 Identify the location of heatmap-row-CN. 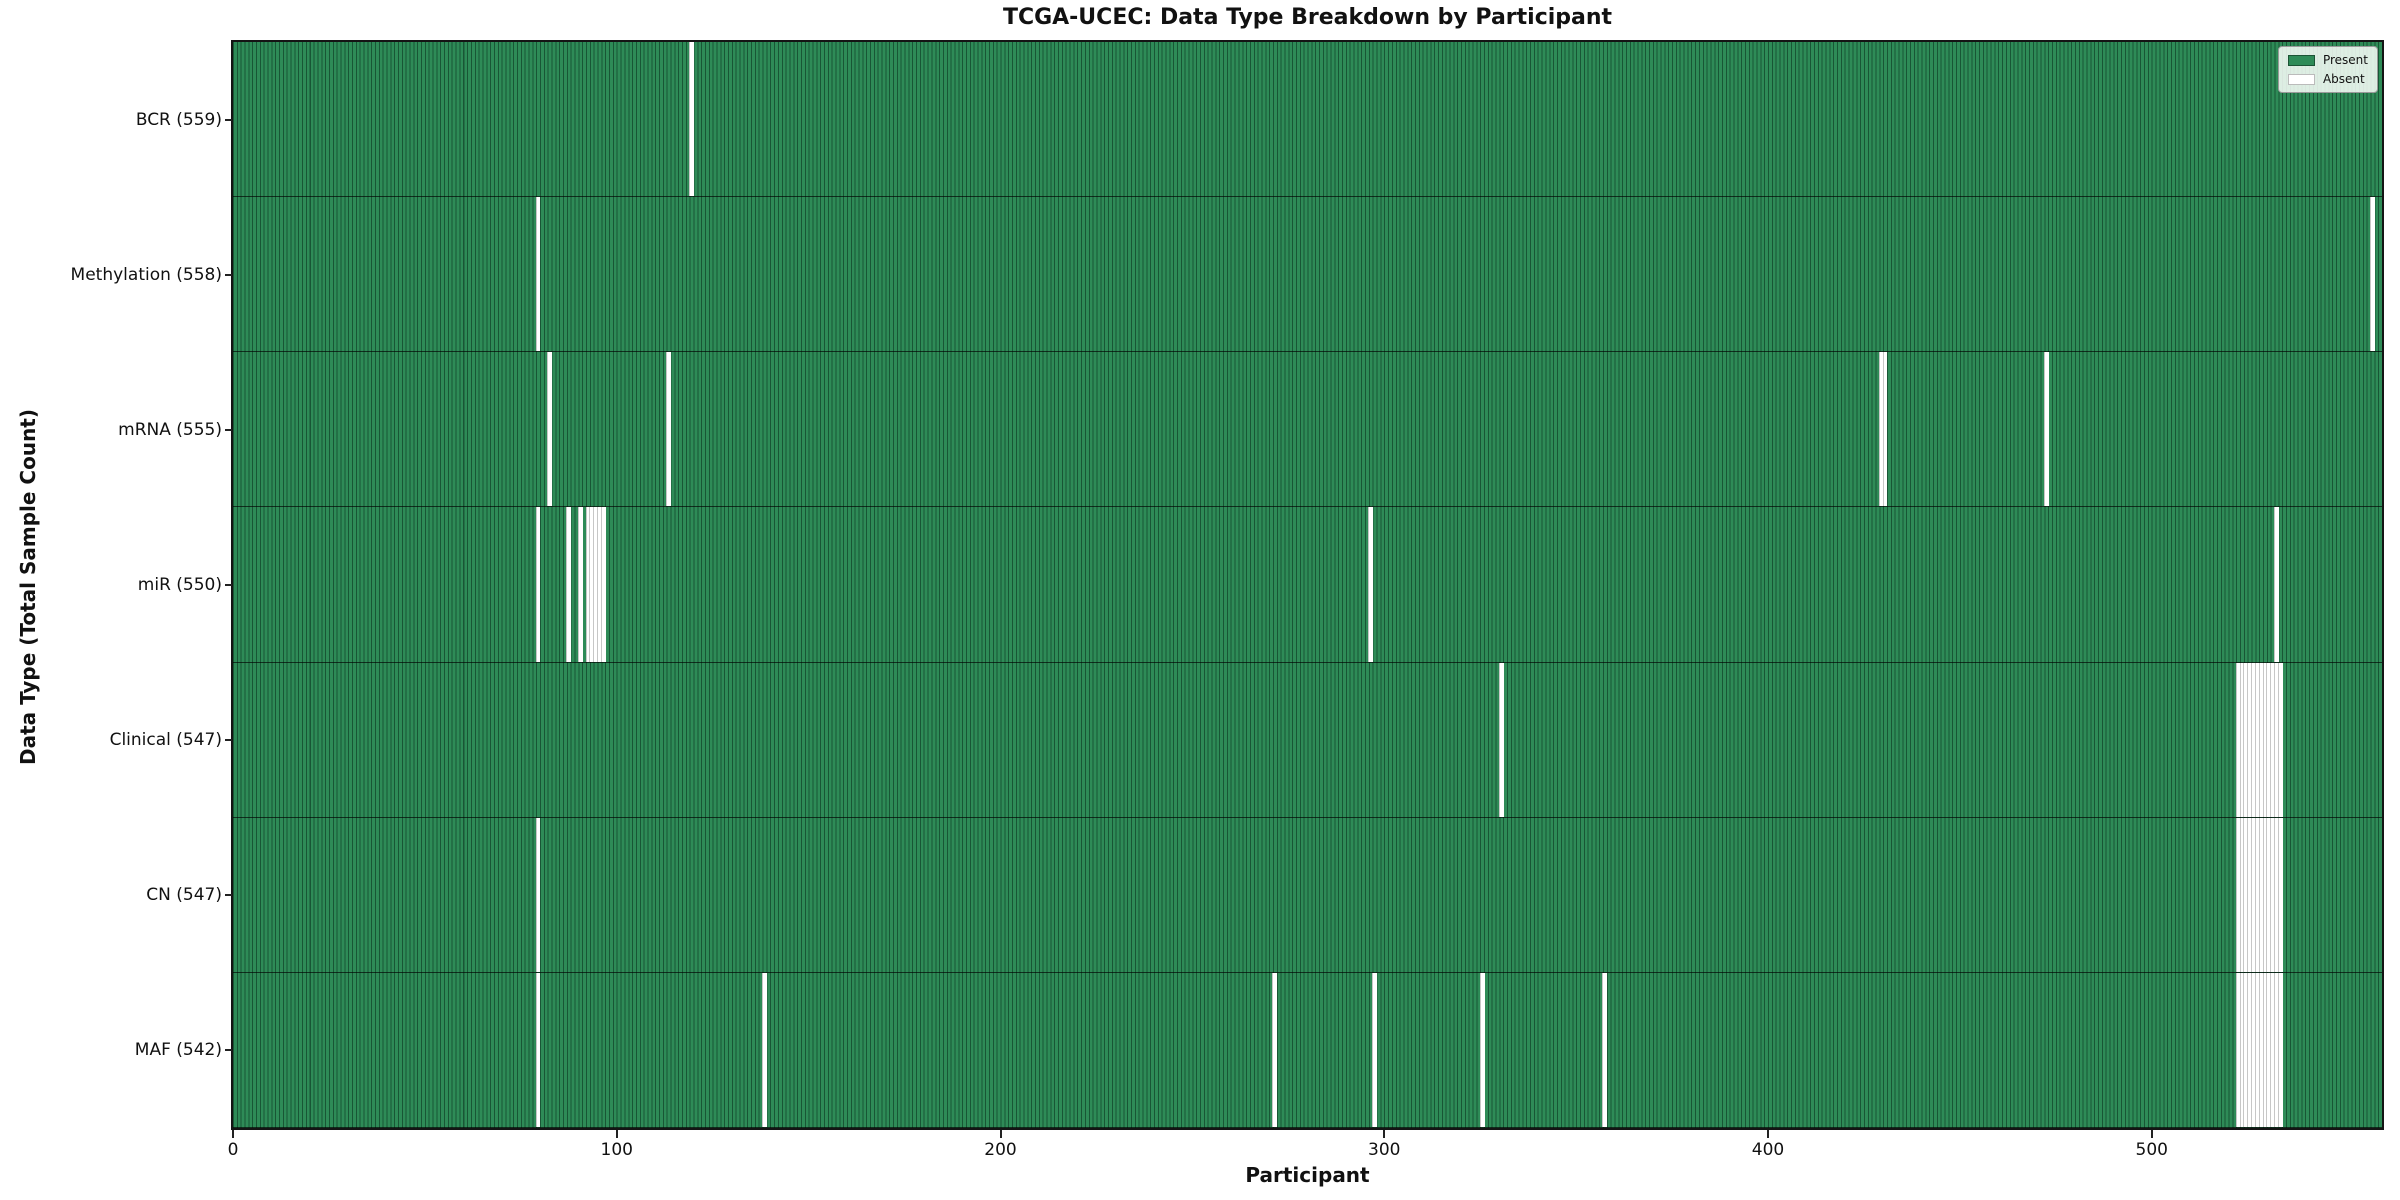
(1307, 895).